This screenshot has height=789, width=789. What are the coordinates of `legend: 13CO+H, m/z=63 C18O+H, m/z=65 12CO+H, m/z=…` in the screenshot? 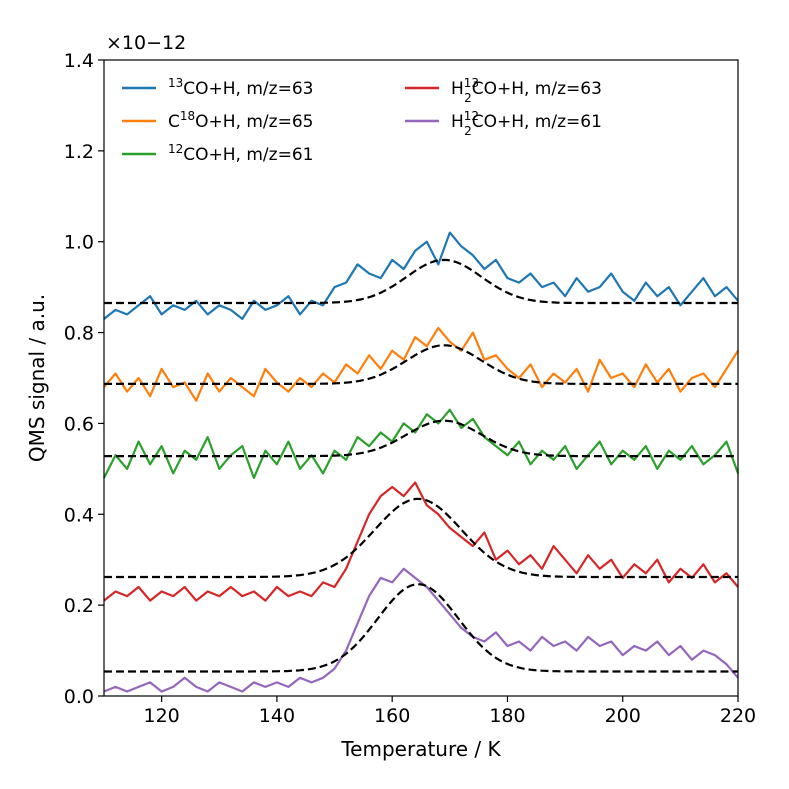 It's located at (362, 120).